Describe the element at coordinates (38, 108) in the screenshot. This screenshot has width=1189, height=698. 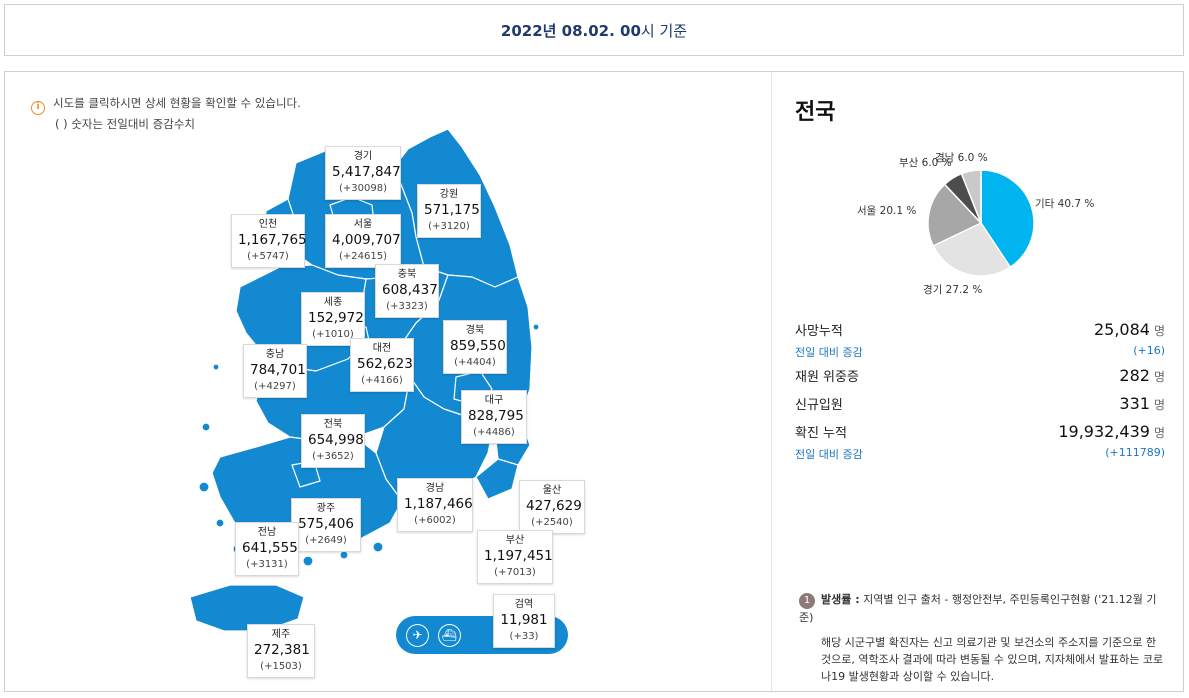
I see `info-icon: i` at that location.